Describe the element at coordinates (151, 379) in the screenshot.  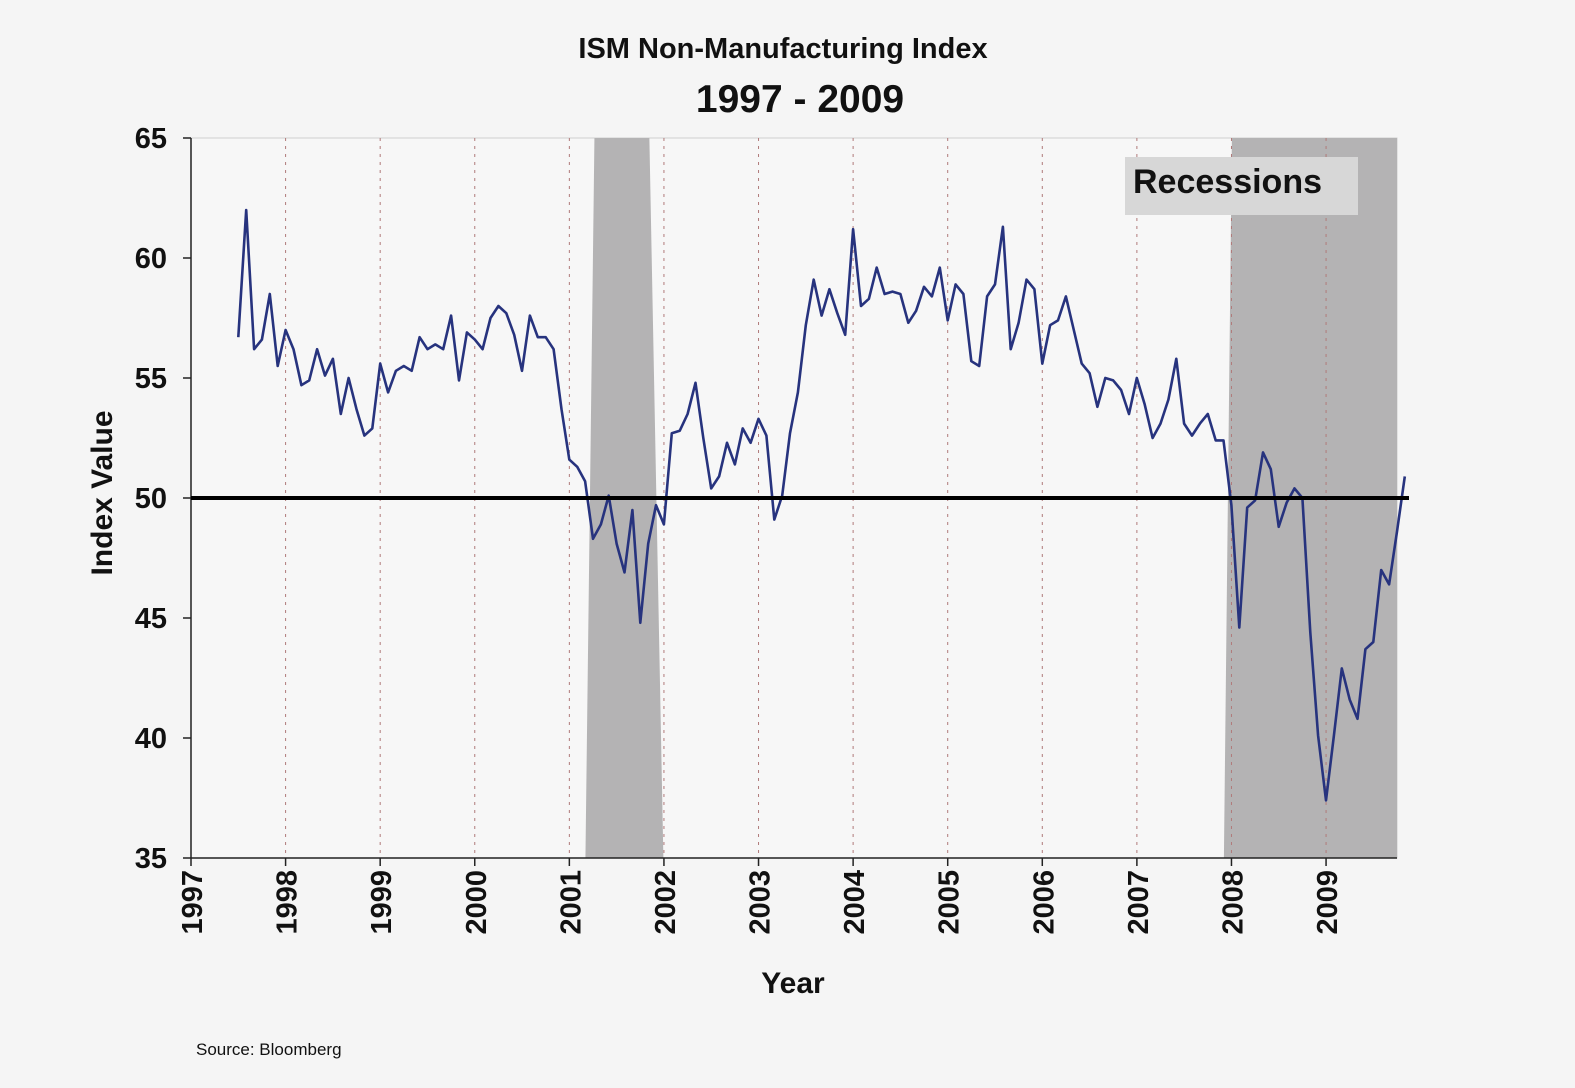
I see `y-tick-label: 55` at that location.